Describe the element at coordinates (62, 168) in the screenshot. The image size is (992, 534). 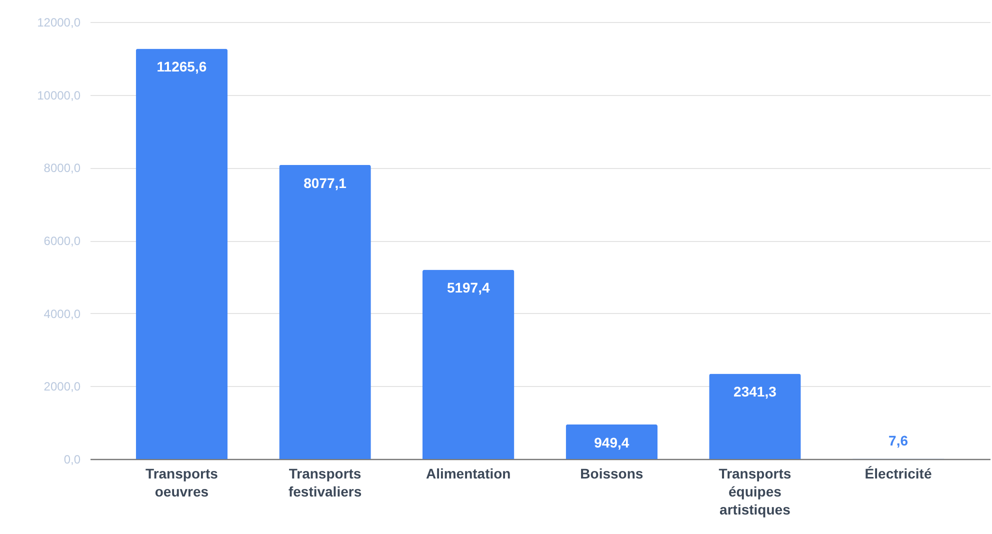
I see `y-tick-label: 8000,0` at that location.